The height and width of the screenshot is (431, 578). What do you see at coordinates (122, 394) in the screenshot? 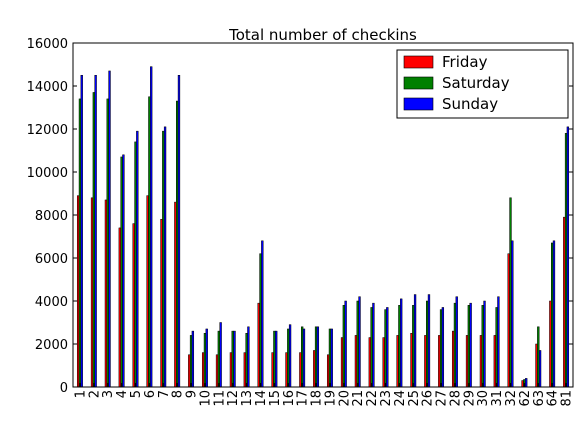
I see `x-tick-label: 4` at bounding box center [122, 394].